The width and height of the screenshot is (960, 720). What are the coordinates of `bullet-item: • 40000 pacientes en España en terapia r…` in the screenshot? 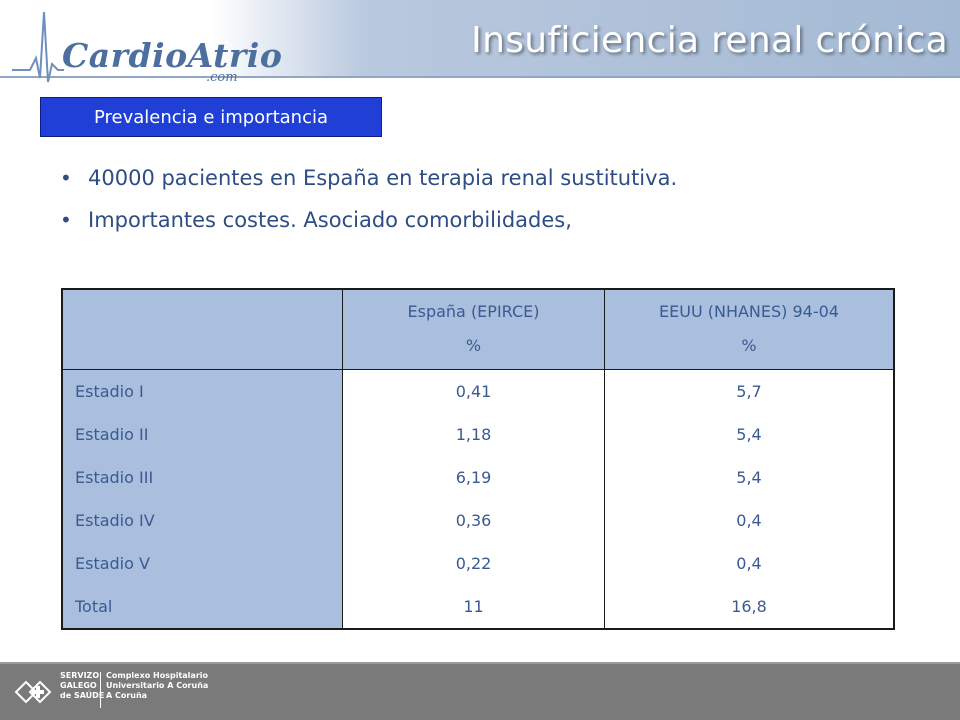 It's located at (367, 181).